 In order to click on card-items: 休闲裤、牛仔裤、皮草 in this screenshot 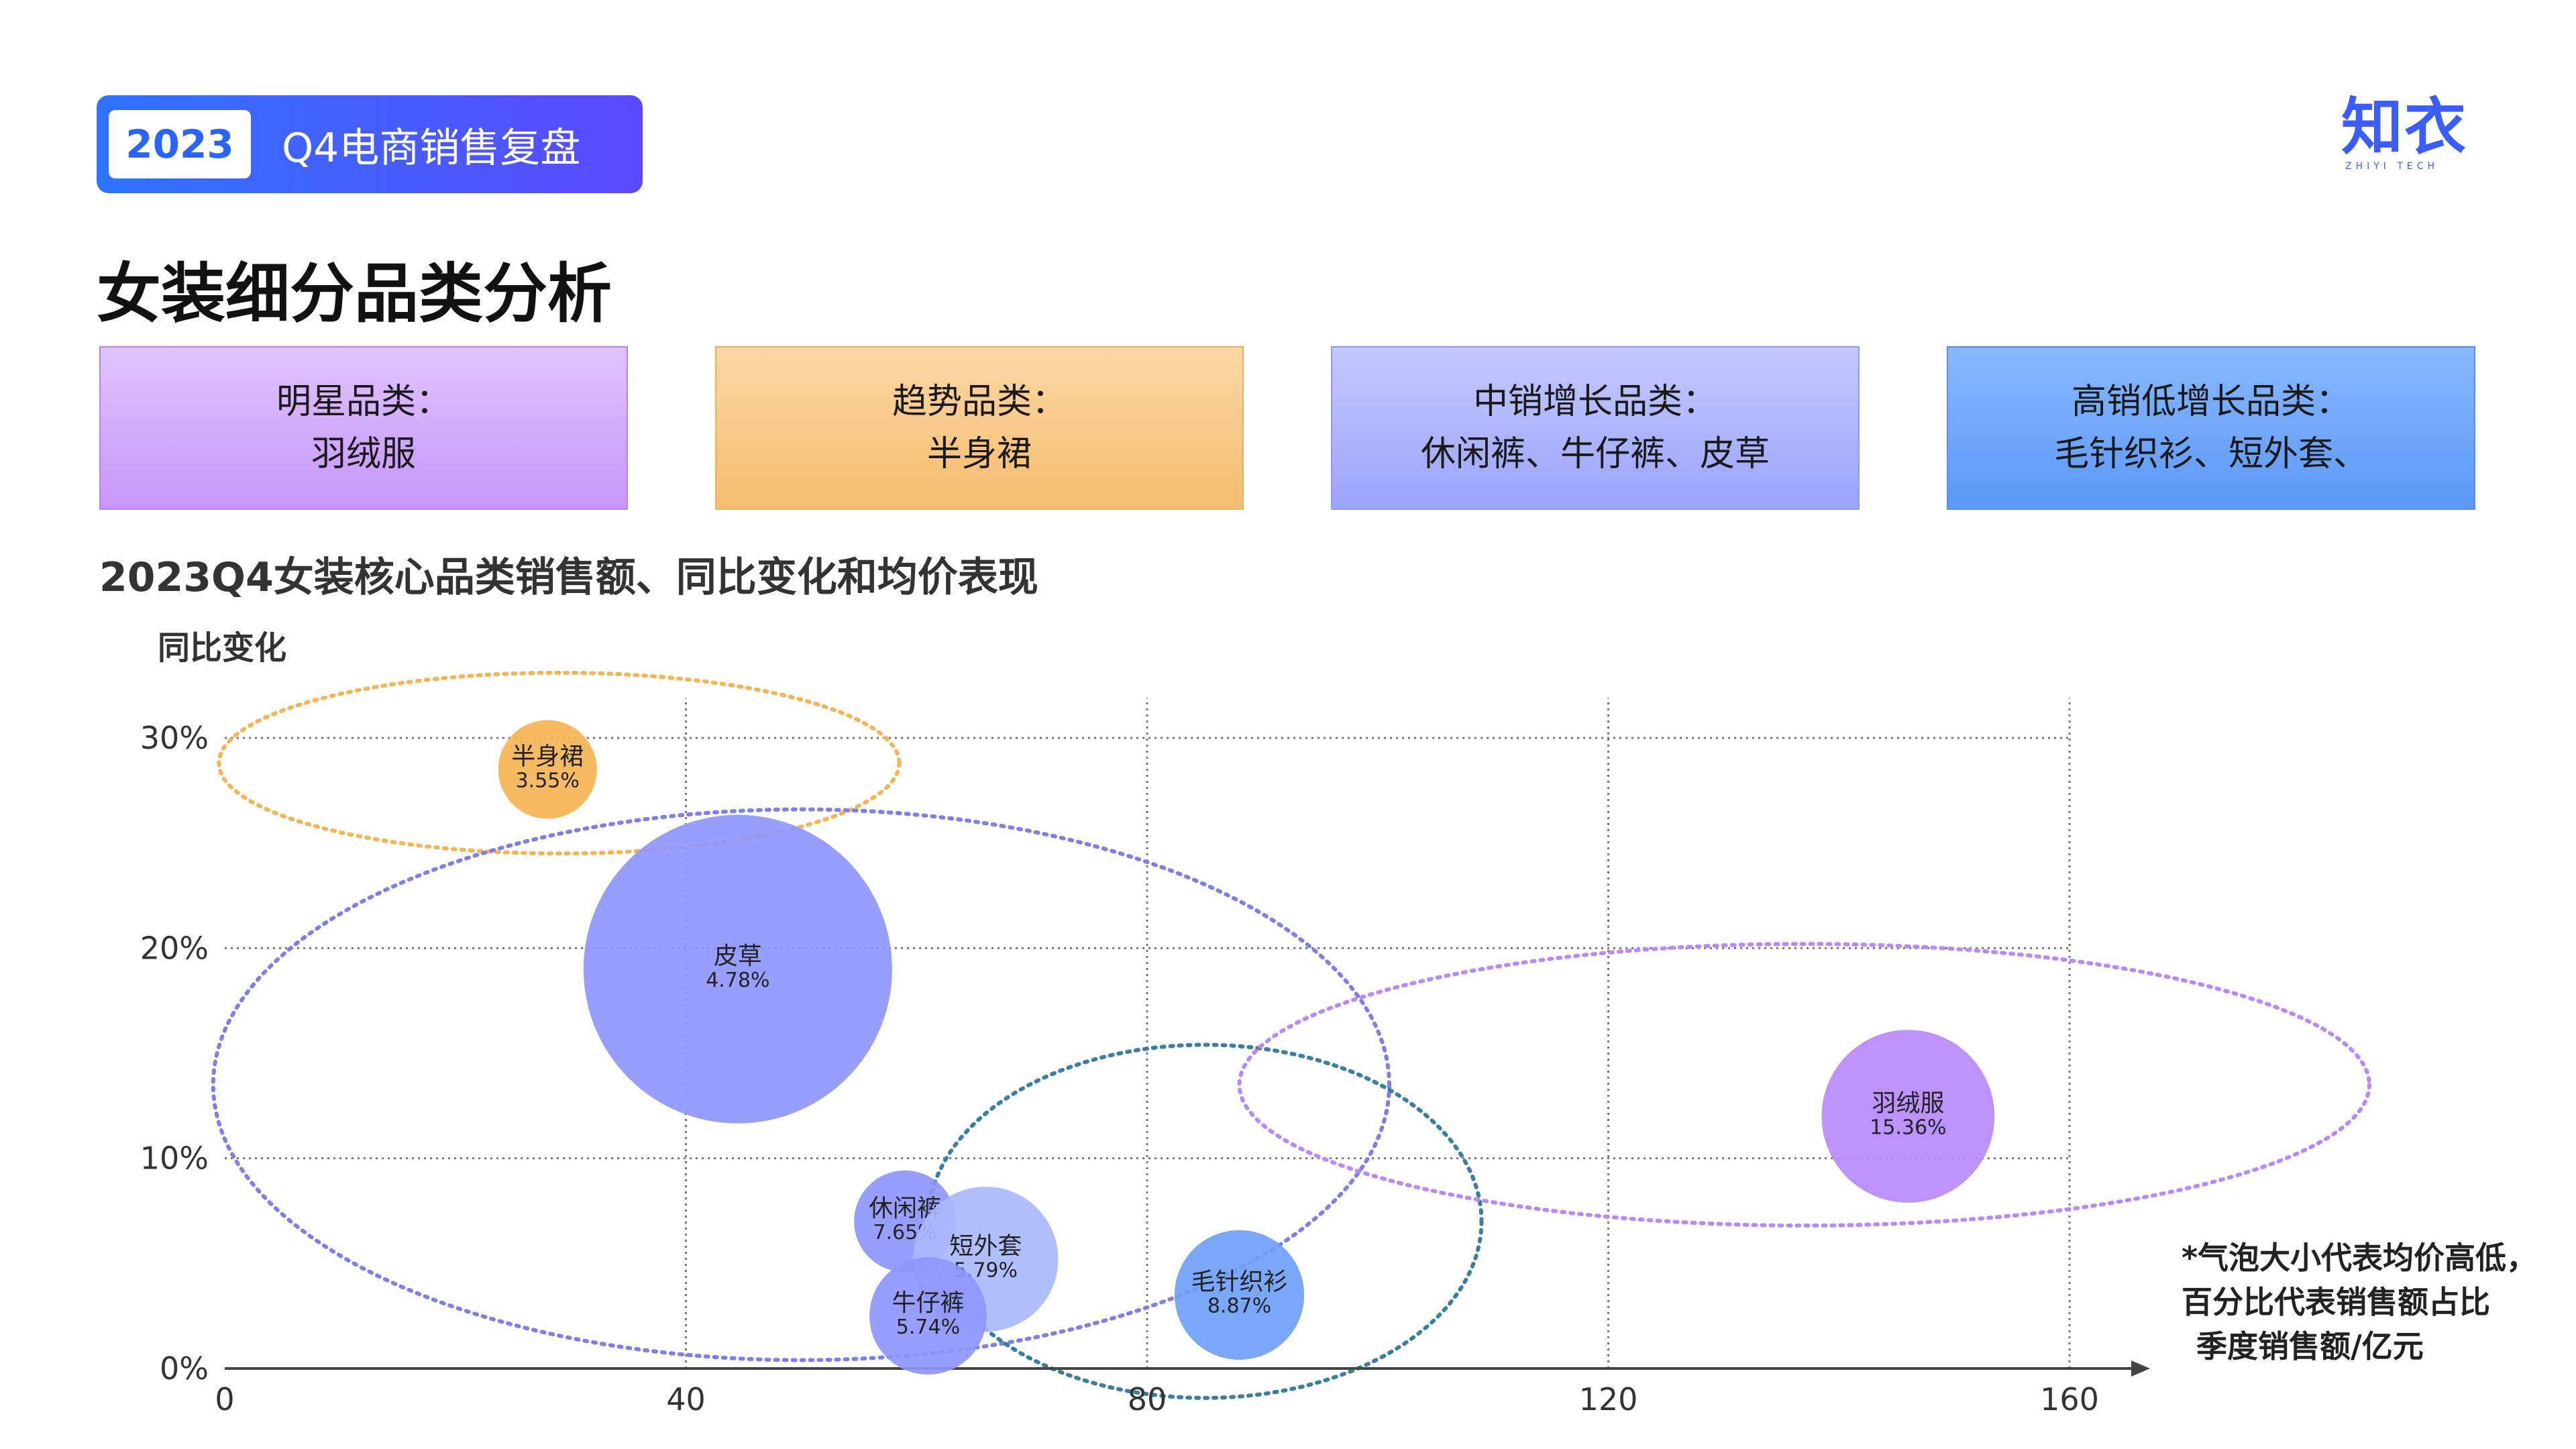, I will do `click(1595, 454)`.